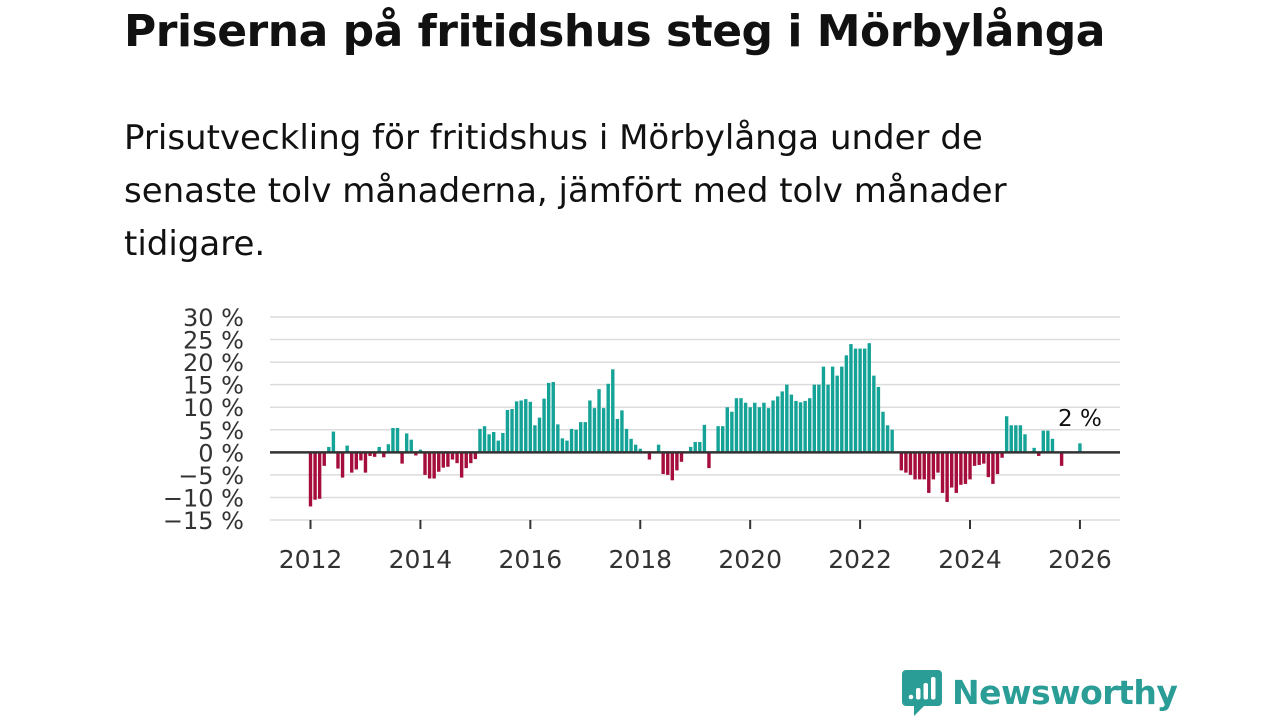  What do you see at coordinates (922, 693) in the screenshot?
I see `newsworthy-logo-icon` at bounding box center [922, 693].